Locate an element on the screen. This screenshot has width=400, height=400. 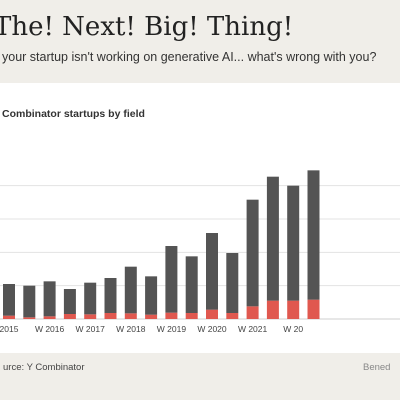
x-tick-label: W 2020 is located at coordinates (212, 329).